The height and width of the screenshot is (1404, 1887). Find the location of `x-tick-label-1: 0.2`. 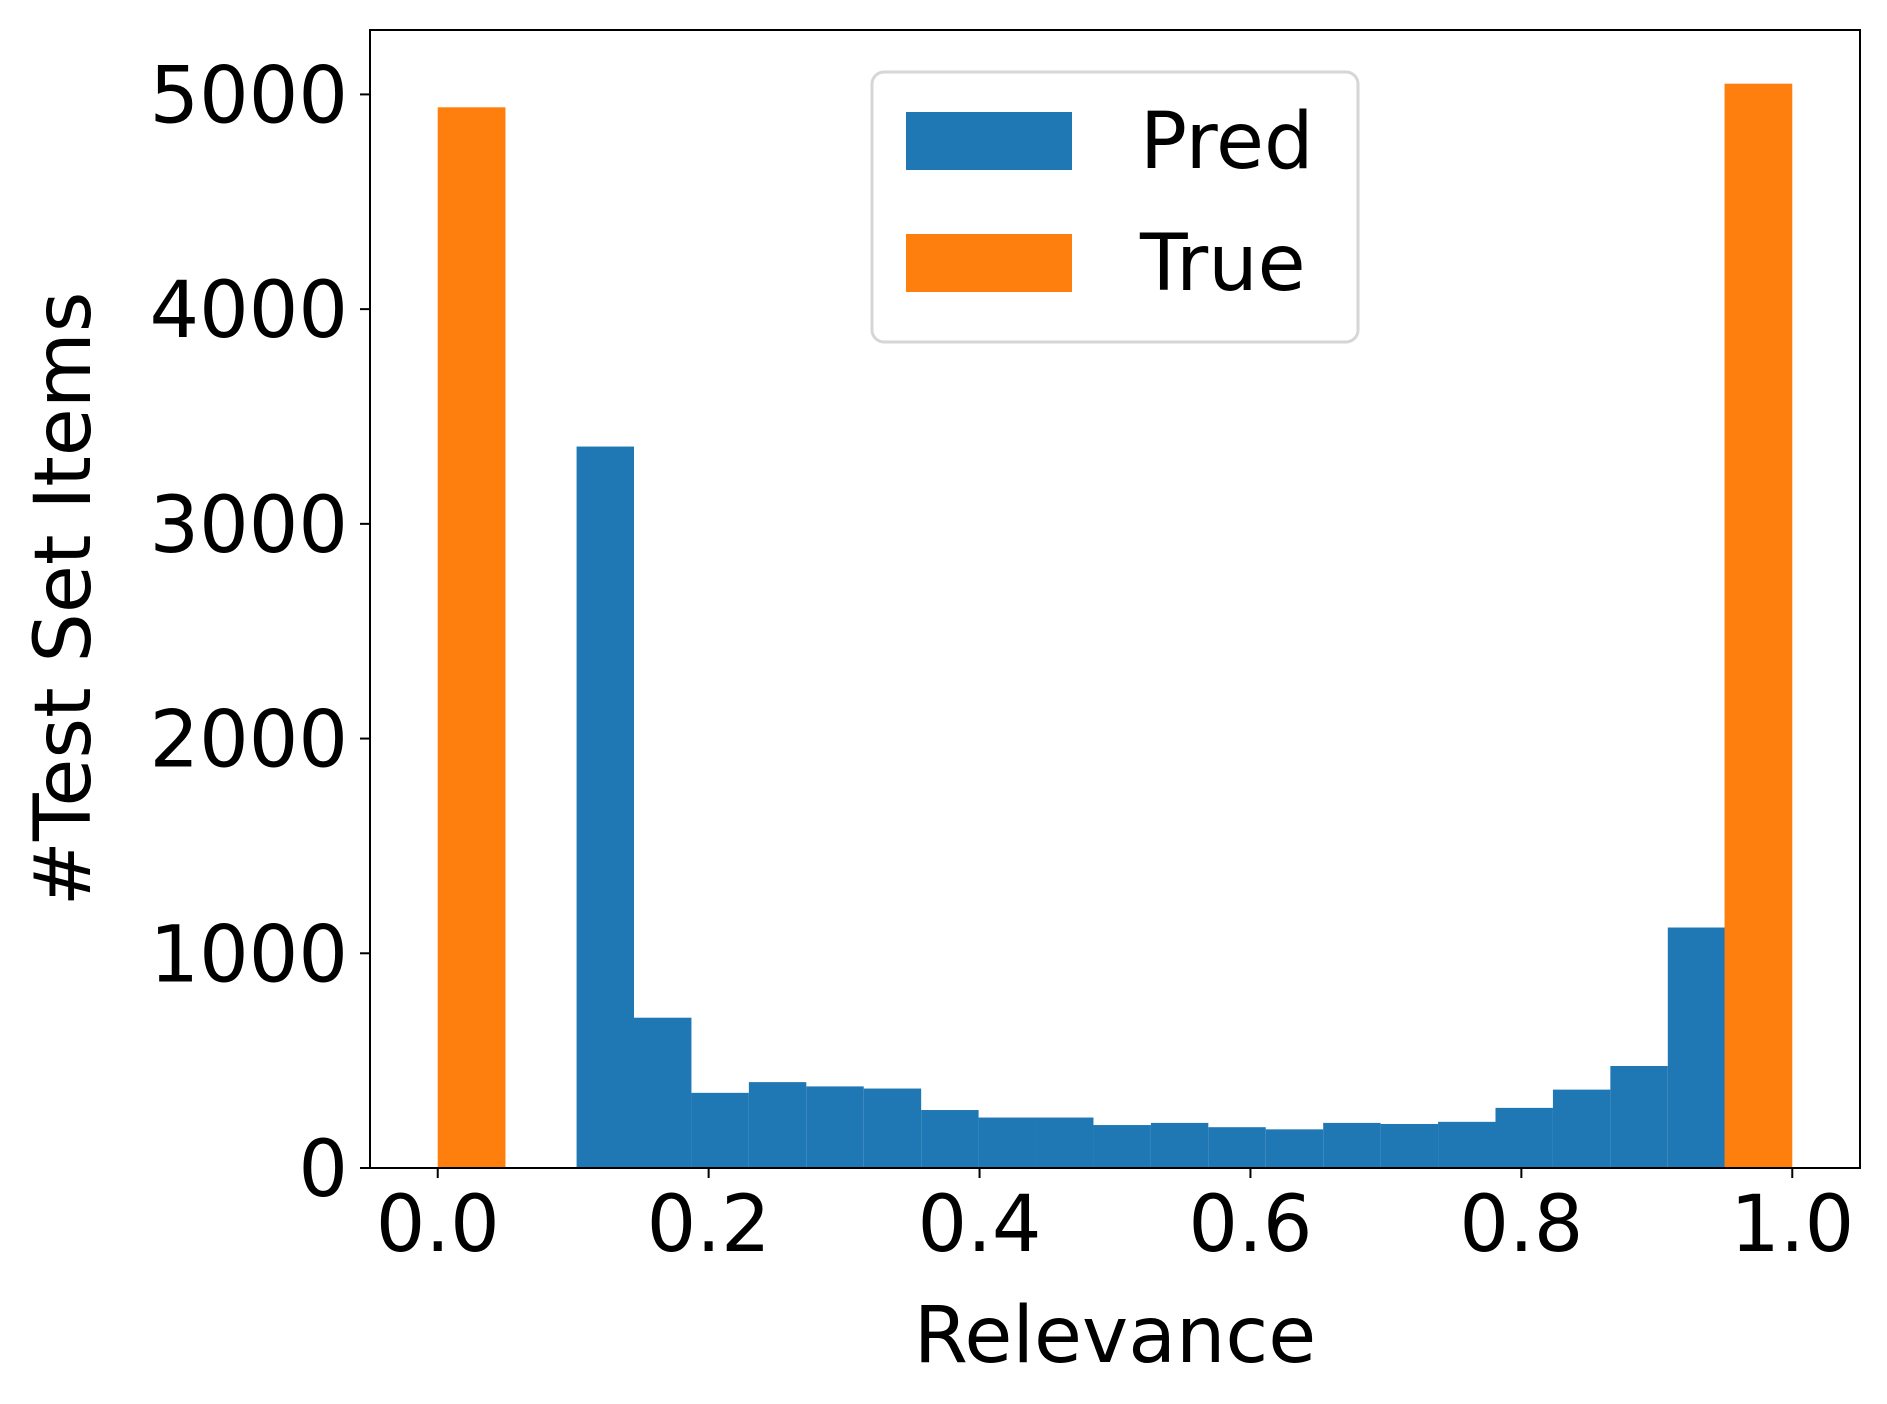

x-tick-label-1: 0.2 is located at coordinates (709, 1225).